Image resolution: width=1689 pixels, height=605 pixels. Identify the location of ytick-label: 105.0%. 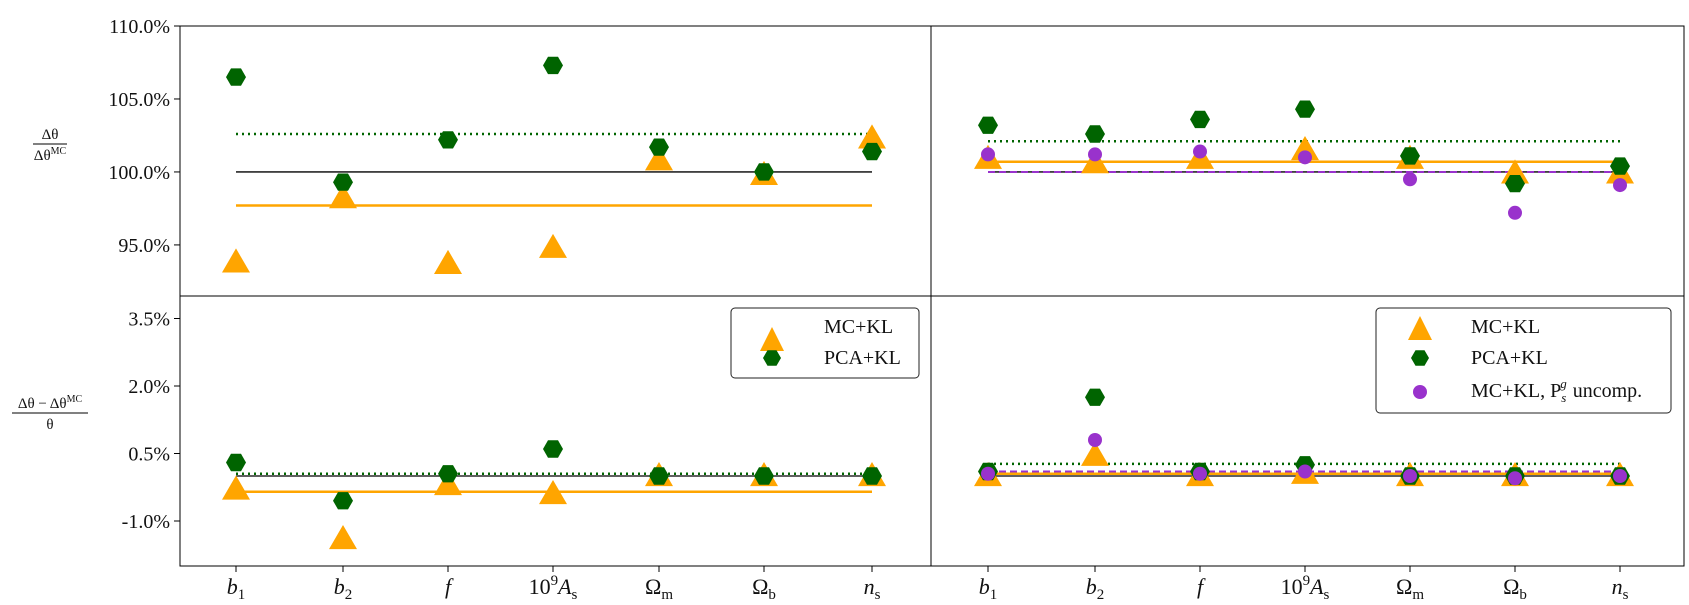
(139, 100).